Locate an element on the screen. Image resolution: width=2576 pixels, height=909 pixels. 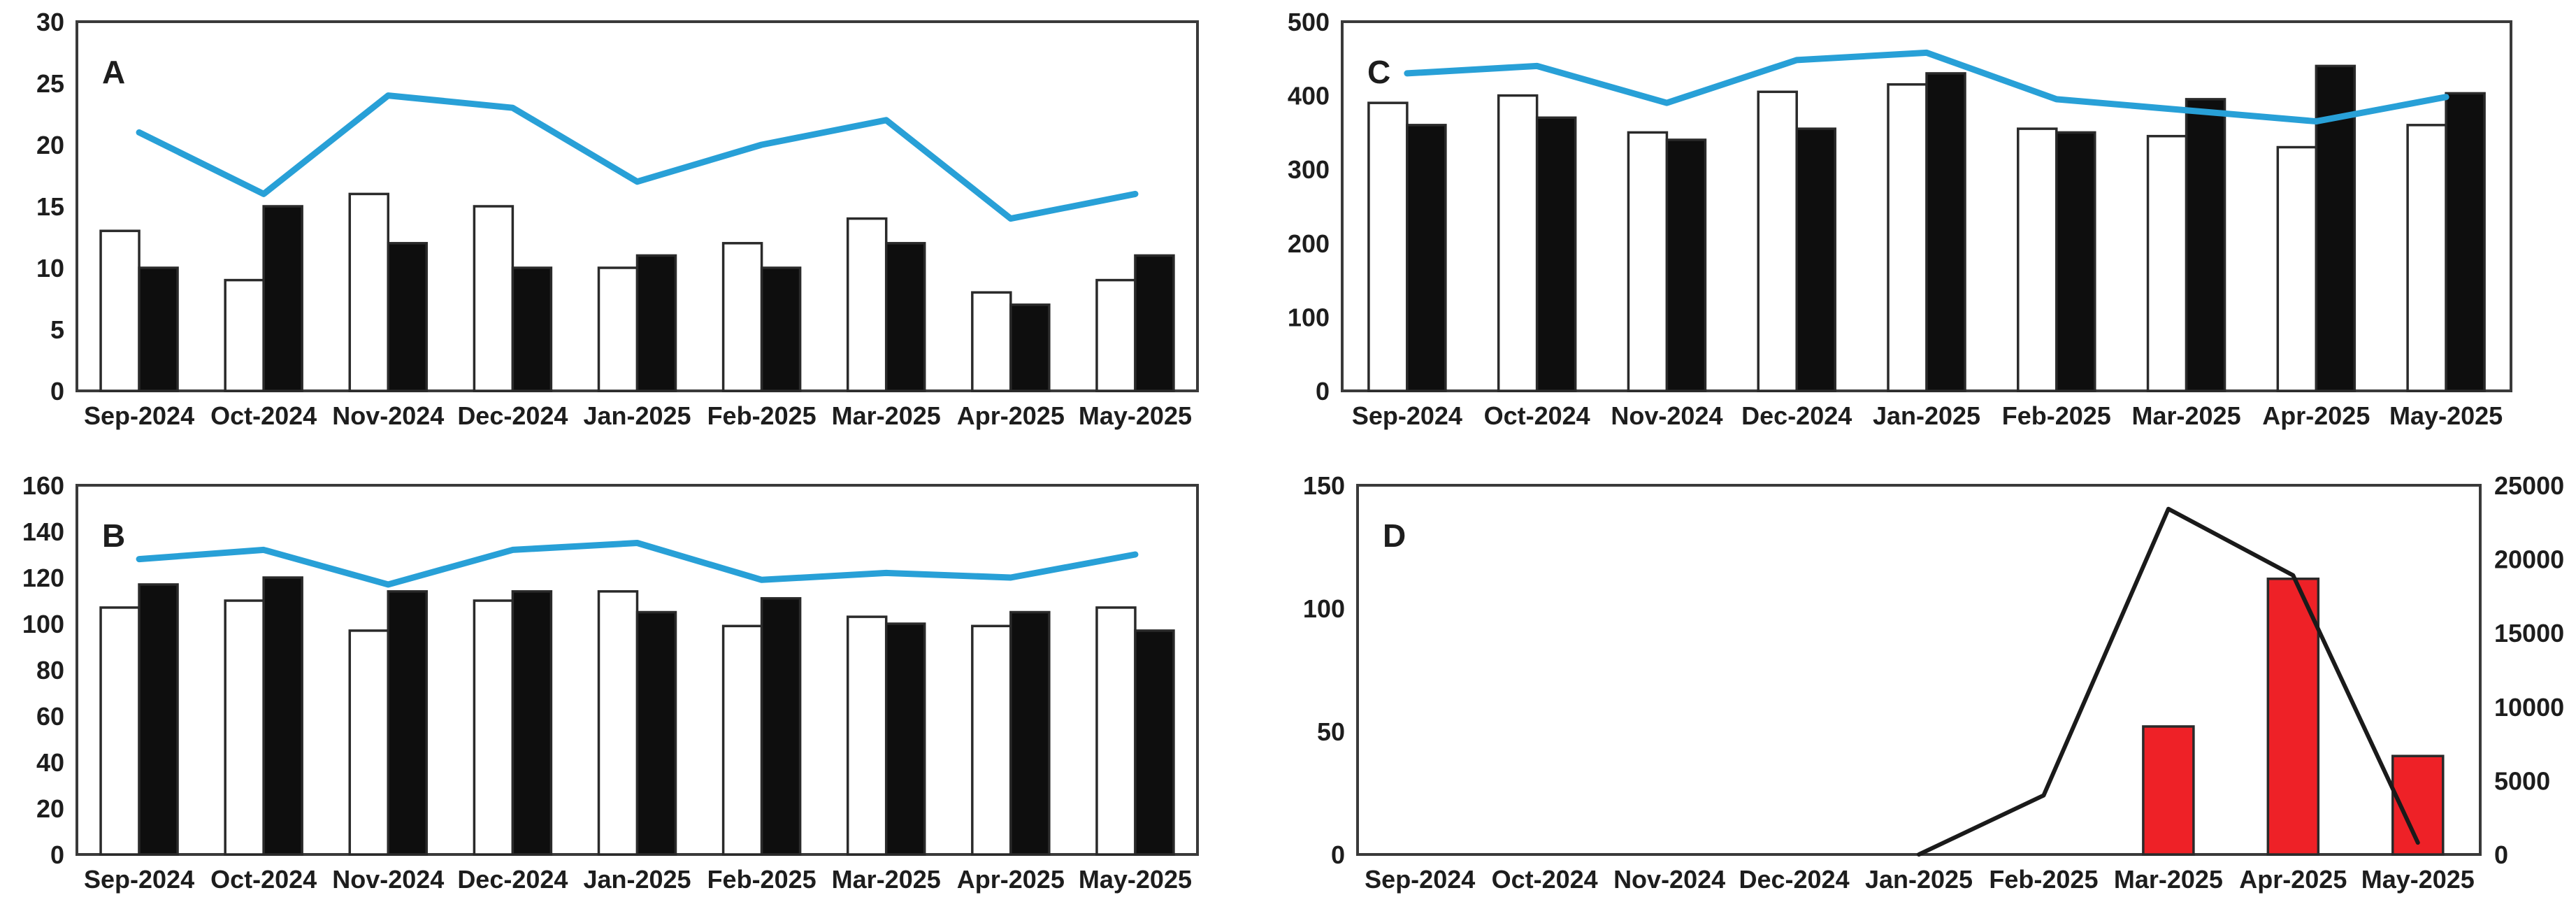
chart-B-ytick-left-120: 120 is located at coordinates (43, 578).